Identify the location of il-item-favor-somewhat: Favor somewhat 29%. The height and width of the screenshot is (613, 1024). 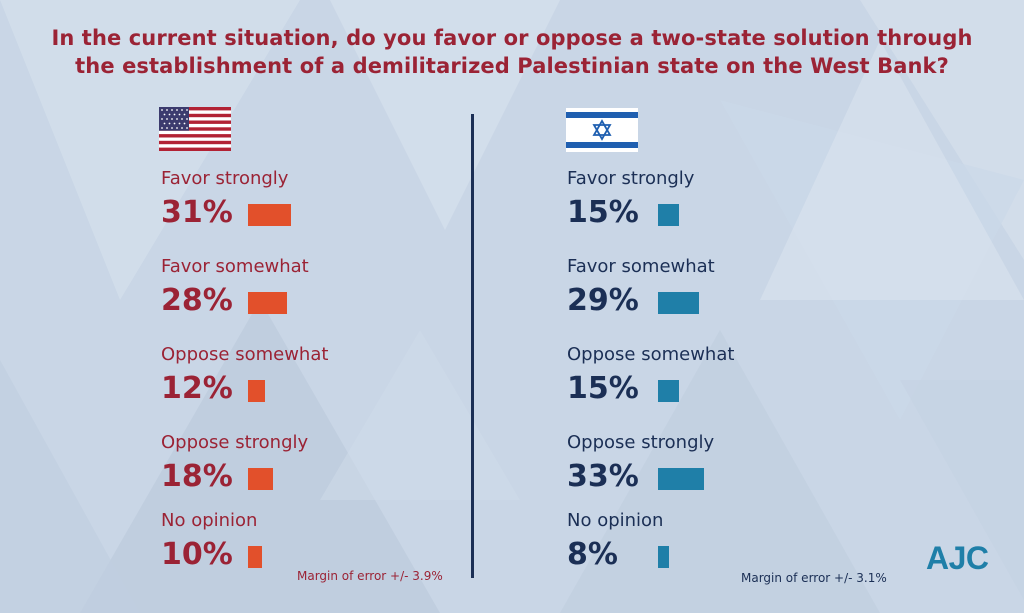
(717, 296).